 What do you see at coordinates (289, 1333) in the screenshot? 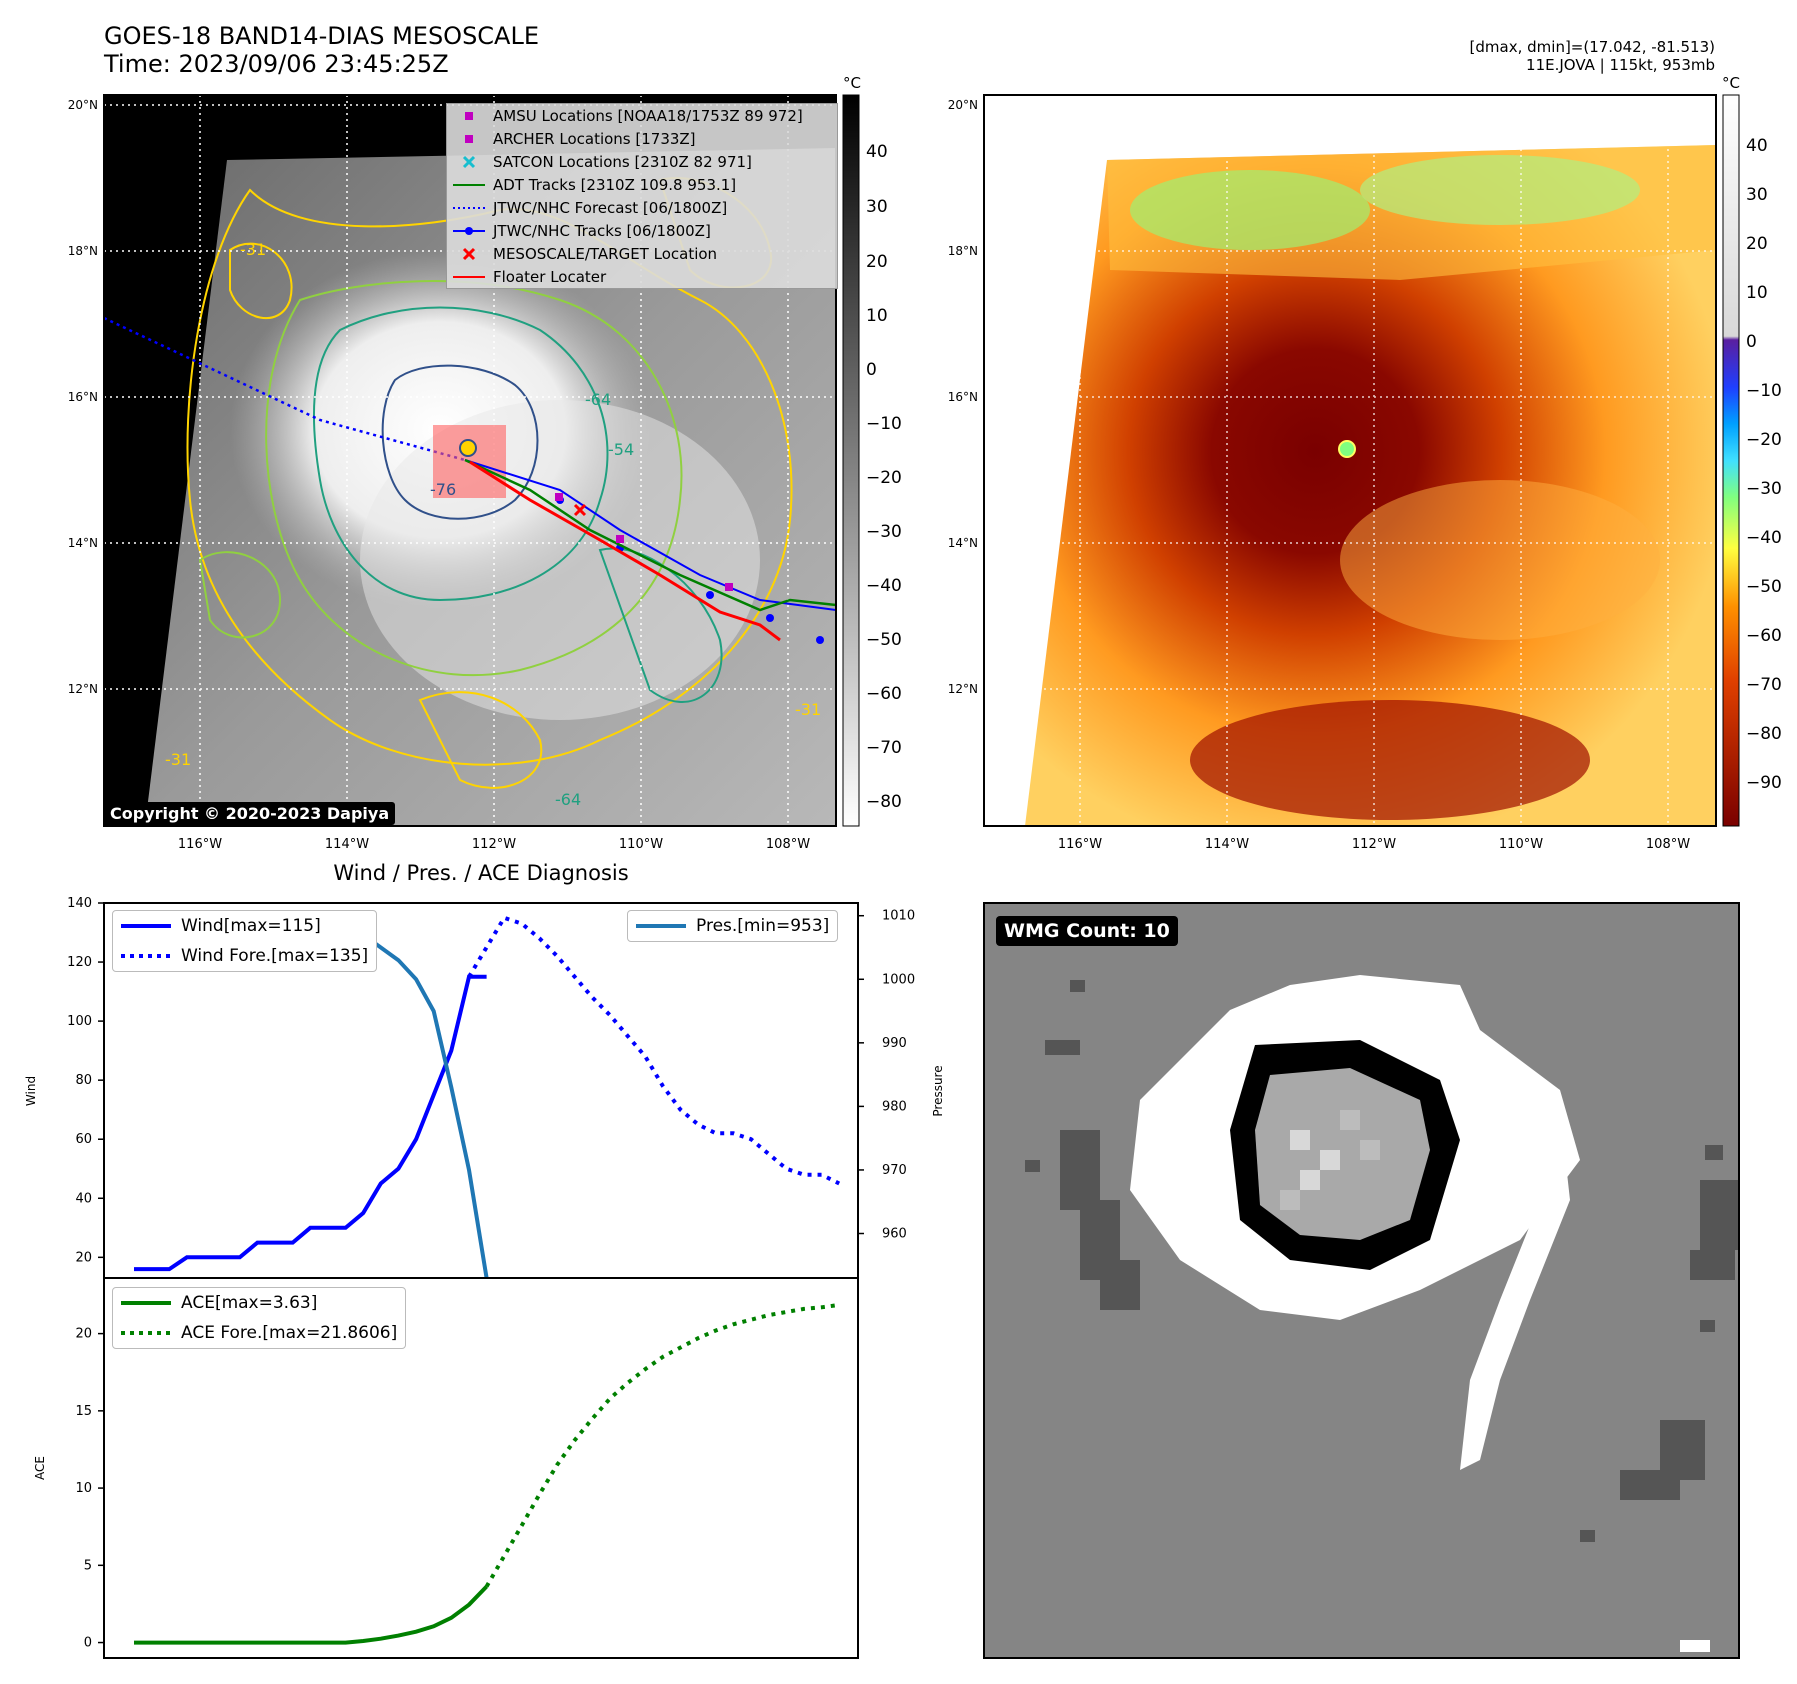
I see `legend-label: ACE Fore.[max=21.8606]` at bounding box center [289, 1333].